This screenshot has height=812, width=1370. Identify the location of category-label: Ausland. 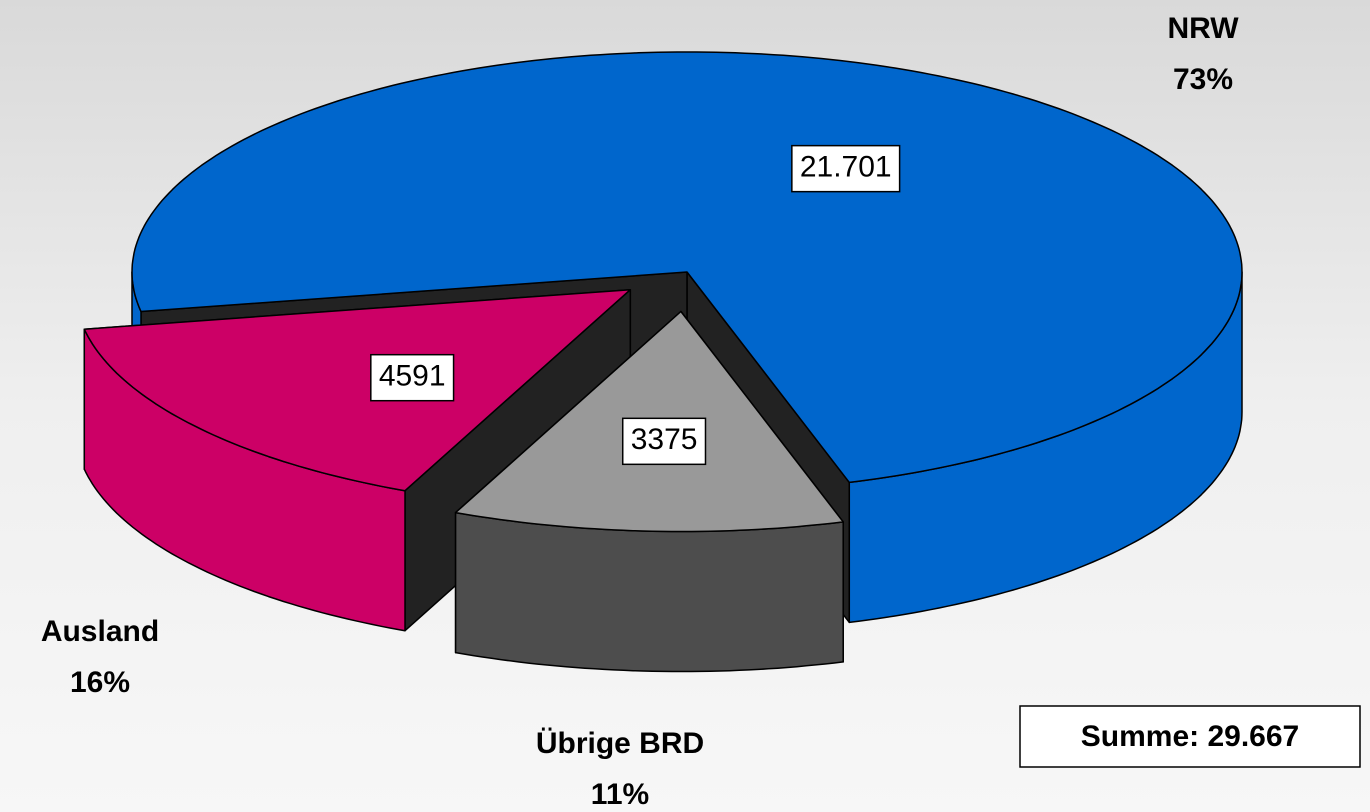
(100, 631).